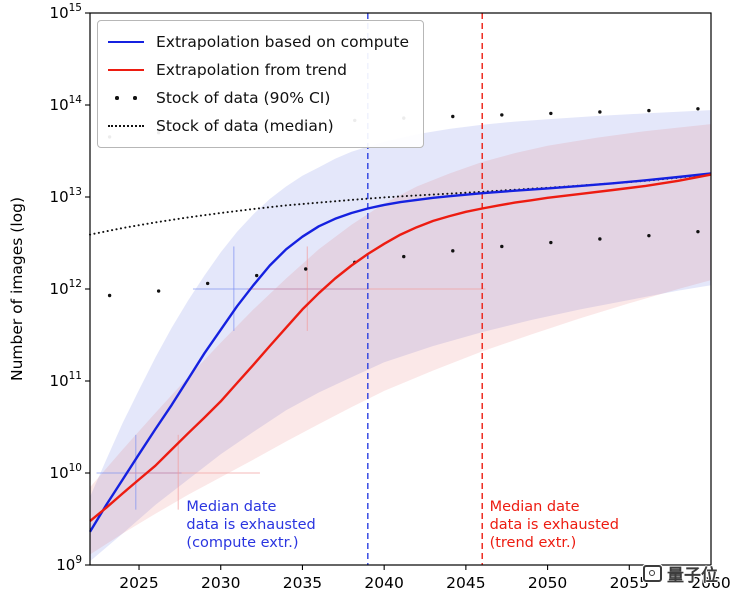 The height and width of the screenshot is (594, 732). Describe the element at coordinates (17, 289) in the screenshot. I see `y-axis-label: Number of images (log)` at that location.